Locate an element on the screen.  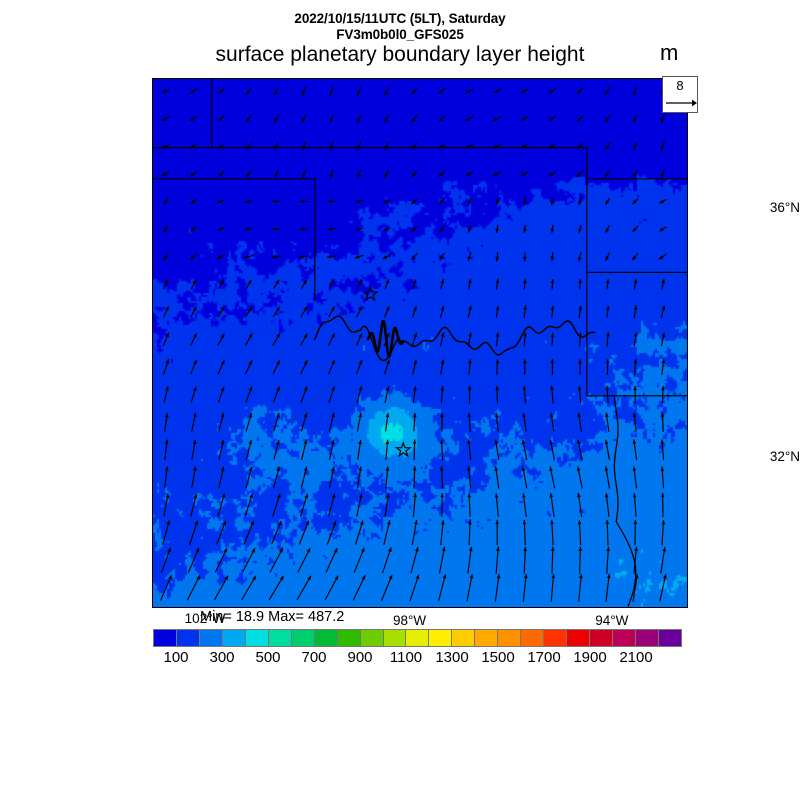
right-arrow-icon is located at coordinates (681, 103).